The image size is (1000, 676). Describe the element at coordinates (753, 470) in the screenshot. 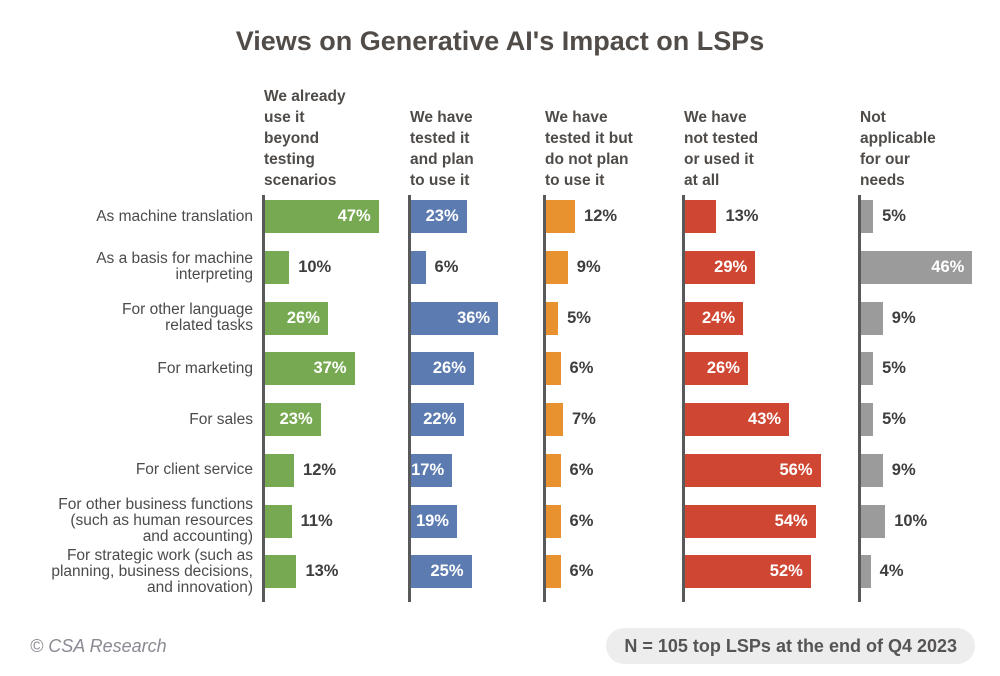

I see `bar: 56%` at that location.